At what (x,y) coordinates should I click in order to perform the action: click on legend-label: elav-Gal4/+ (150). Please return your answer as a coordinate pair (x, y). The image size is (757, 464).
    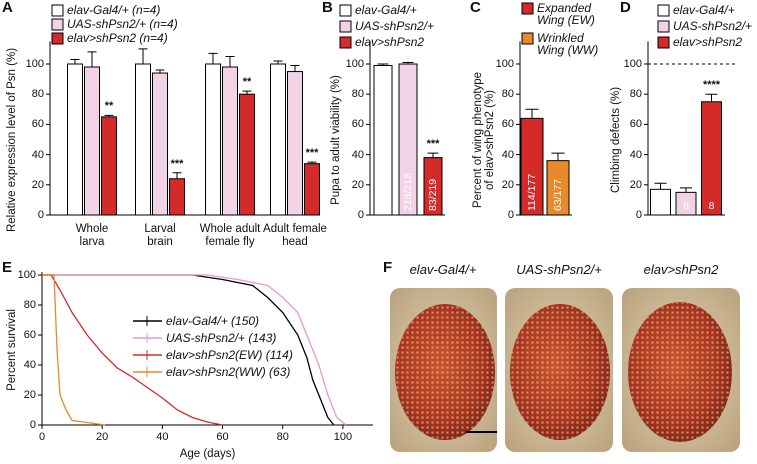
    Looking at the image, I should click on (213, 321).